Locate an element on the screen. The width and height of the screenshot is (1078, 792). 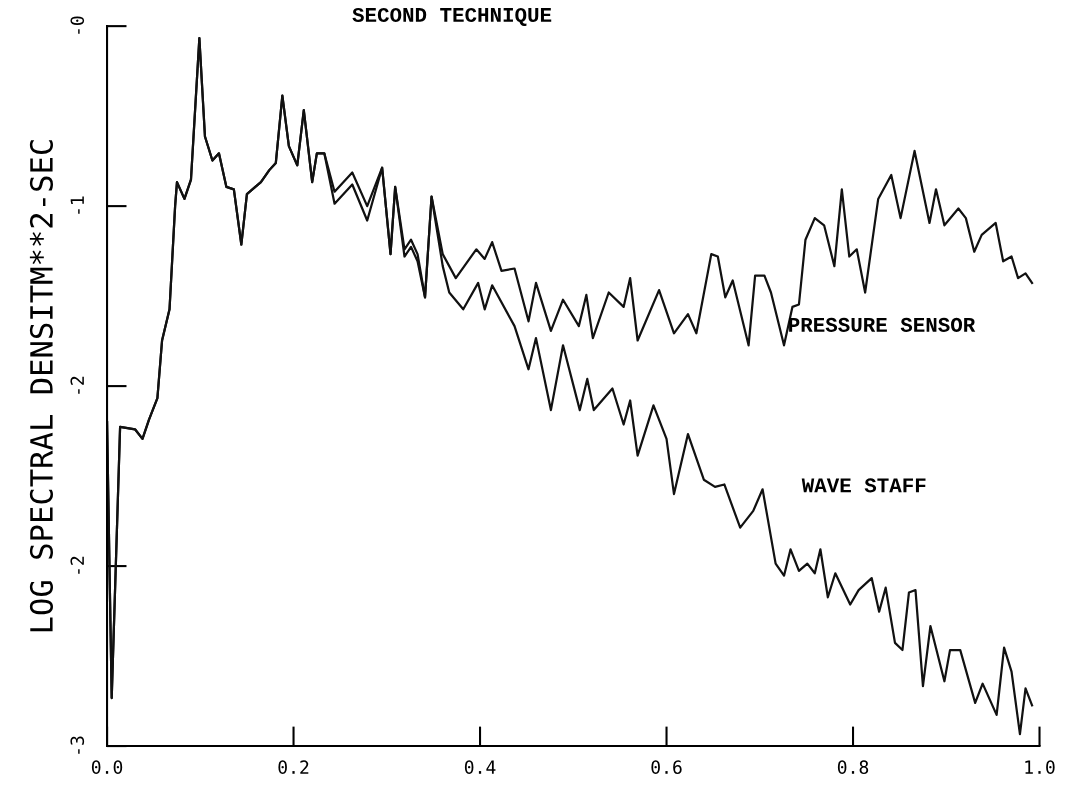
y-tick-label: -1 is located at coordinates (77, 205).